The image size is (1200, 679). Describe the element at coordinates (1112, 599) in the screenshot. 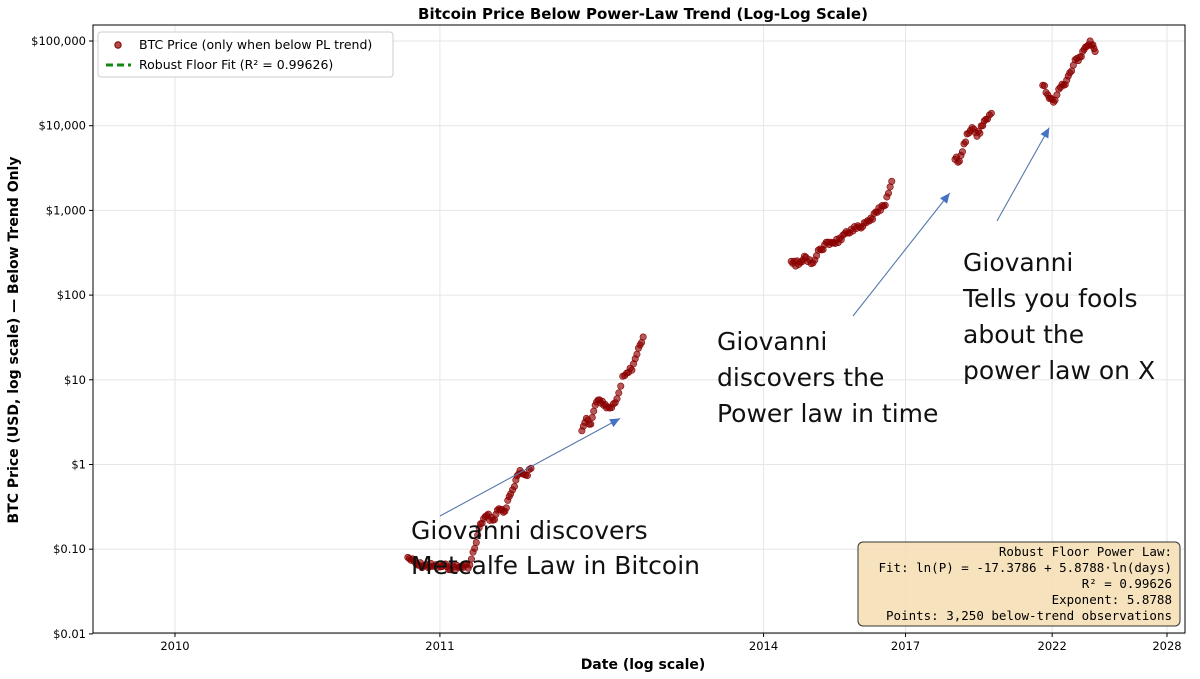

I see `info-box-line-4: Exponent: 5.8788` at that location.